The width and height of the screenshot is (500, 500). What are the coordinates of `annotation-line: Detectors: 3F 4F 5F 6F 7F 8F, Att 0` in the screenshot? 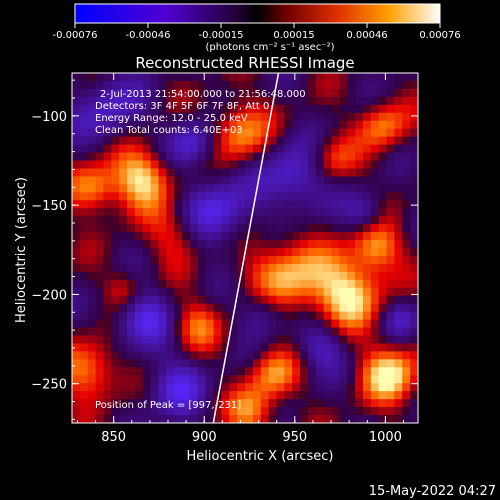 It's located at (182, 106).